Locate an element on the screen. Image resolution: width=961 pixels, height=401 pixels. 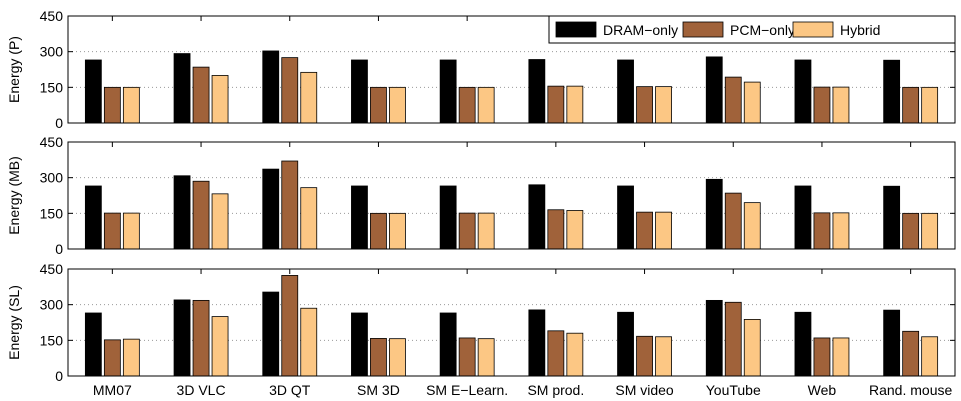
y-axis-label: Energy (SL) is located at coordinates (14, 322).